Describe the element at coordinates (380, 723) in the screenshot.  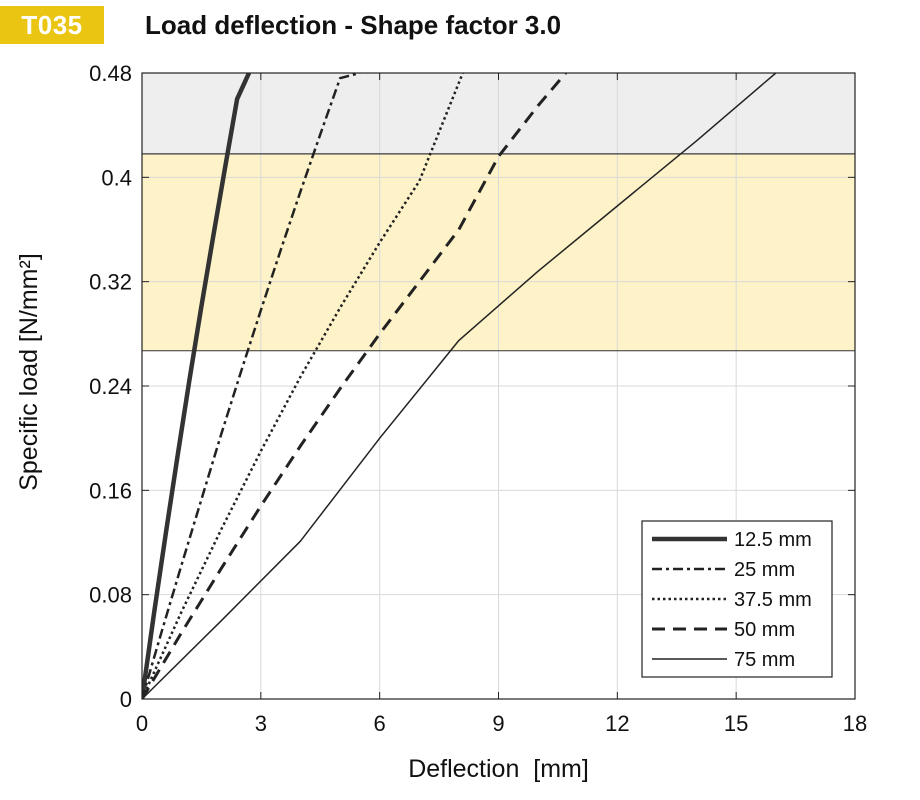
I see `x-tick-label: 6` at that location.